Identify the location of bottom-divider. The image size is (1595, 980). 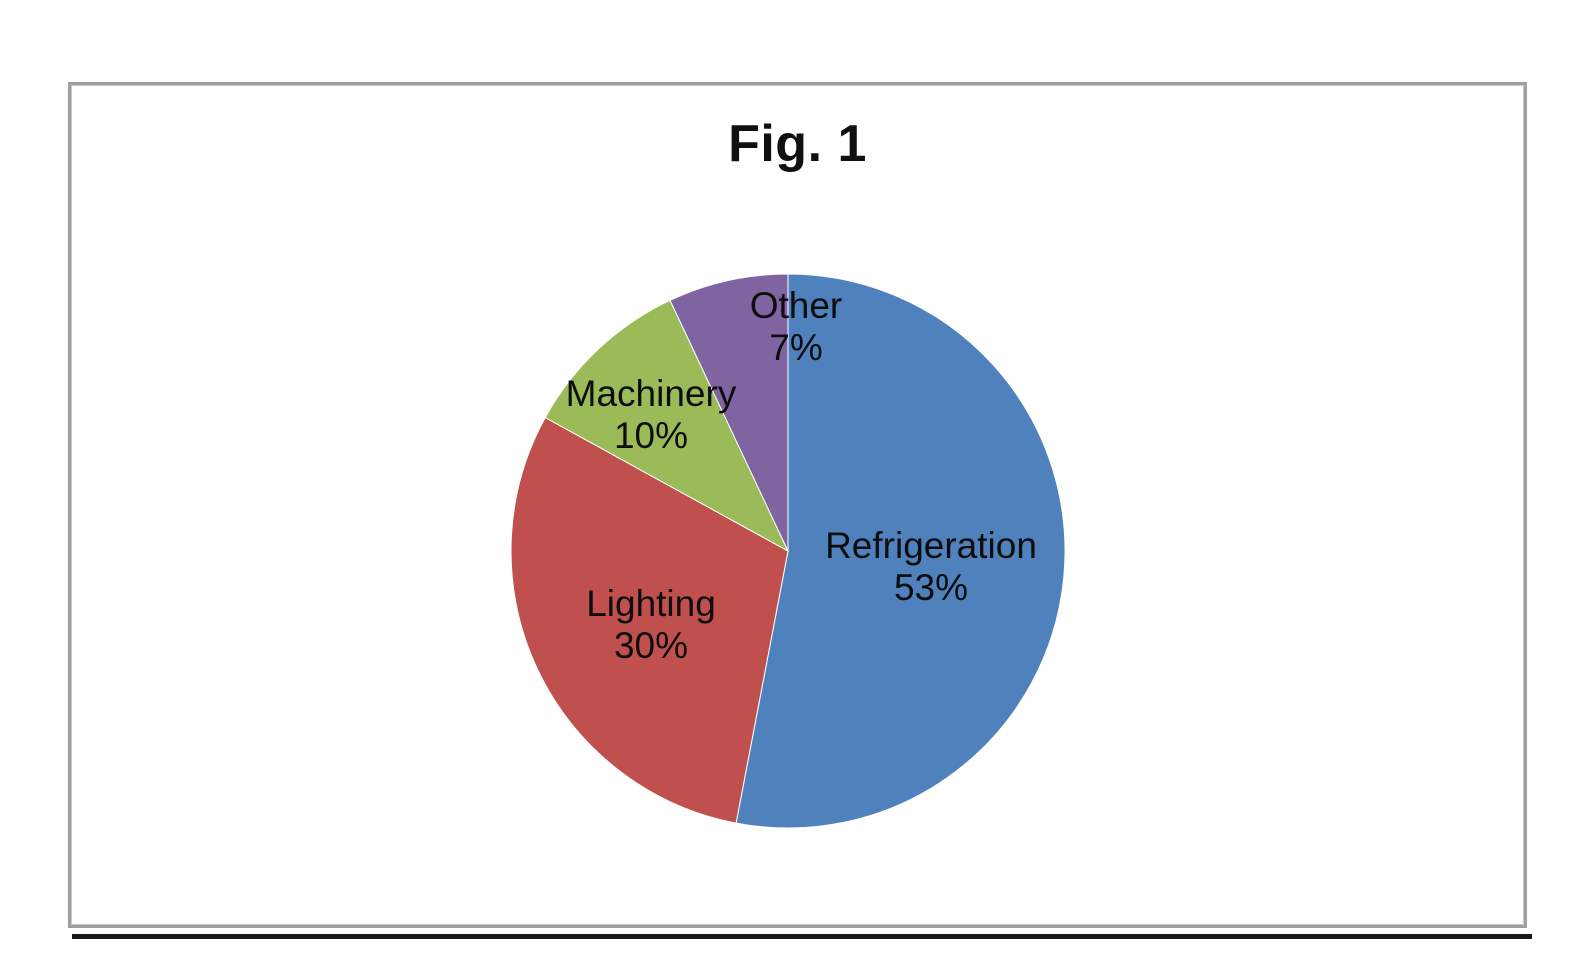
(802, 936).